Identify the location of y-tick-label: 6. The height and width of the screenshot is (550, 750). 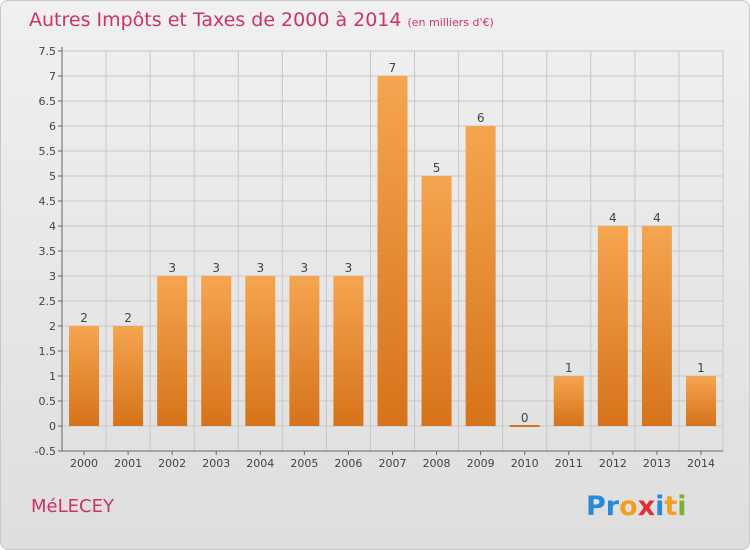
(52, 126).